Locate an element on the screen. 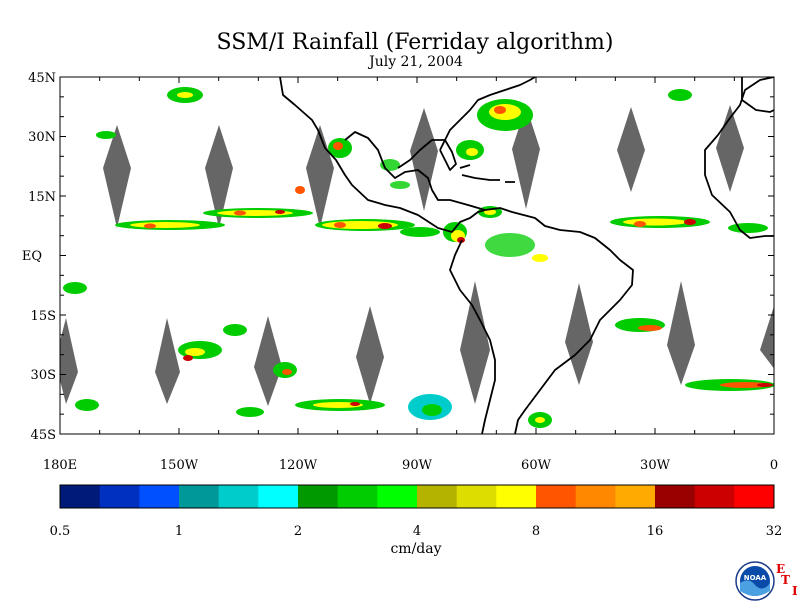 The image size is (800, 601). lon-label: 150W is located at coordinates (179, 465).